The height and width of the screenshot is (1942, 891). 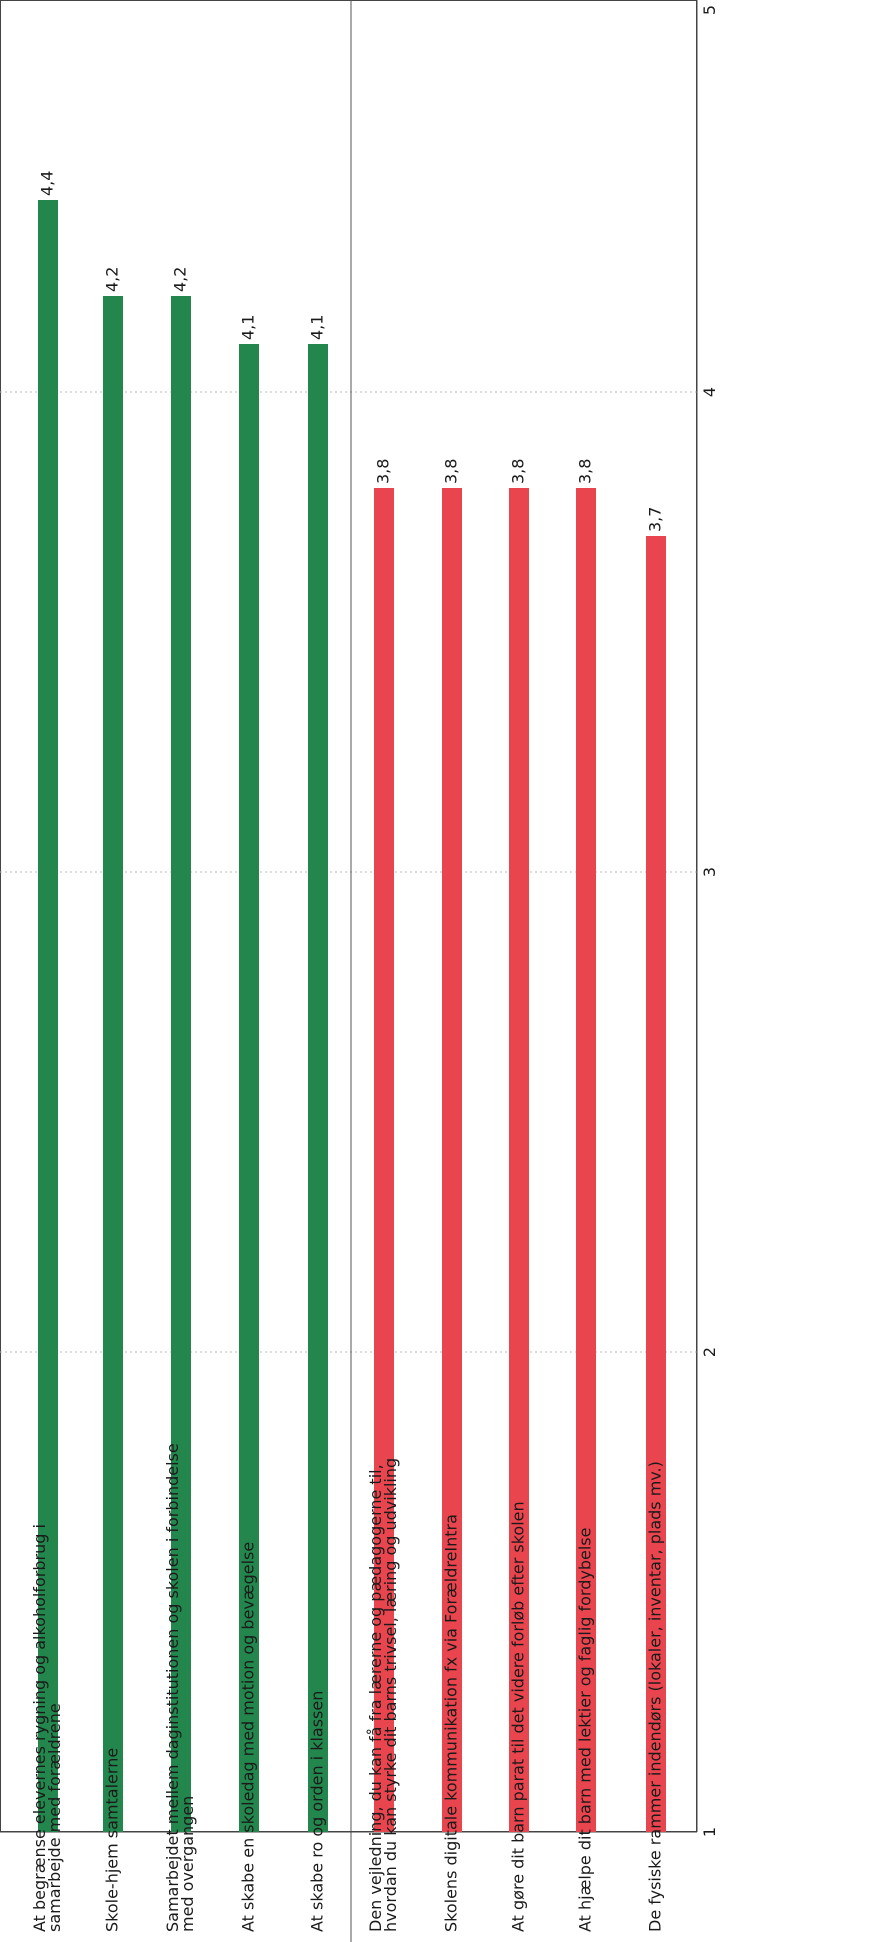 I want to click on value-label-2: 4,2, so click(x=112, y=279).